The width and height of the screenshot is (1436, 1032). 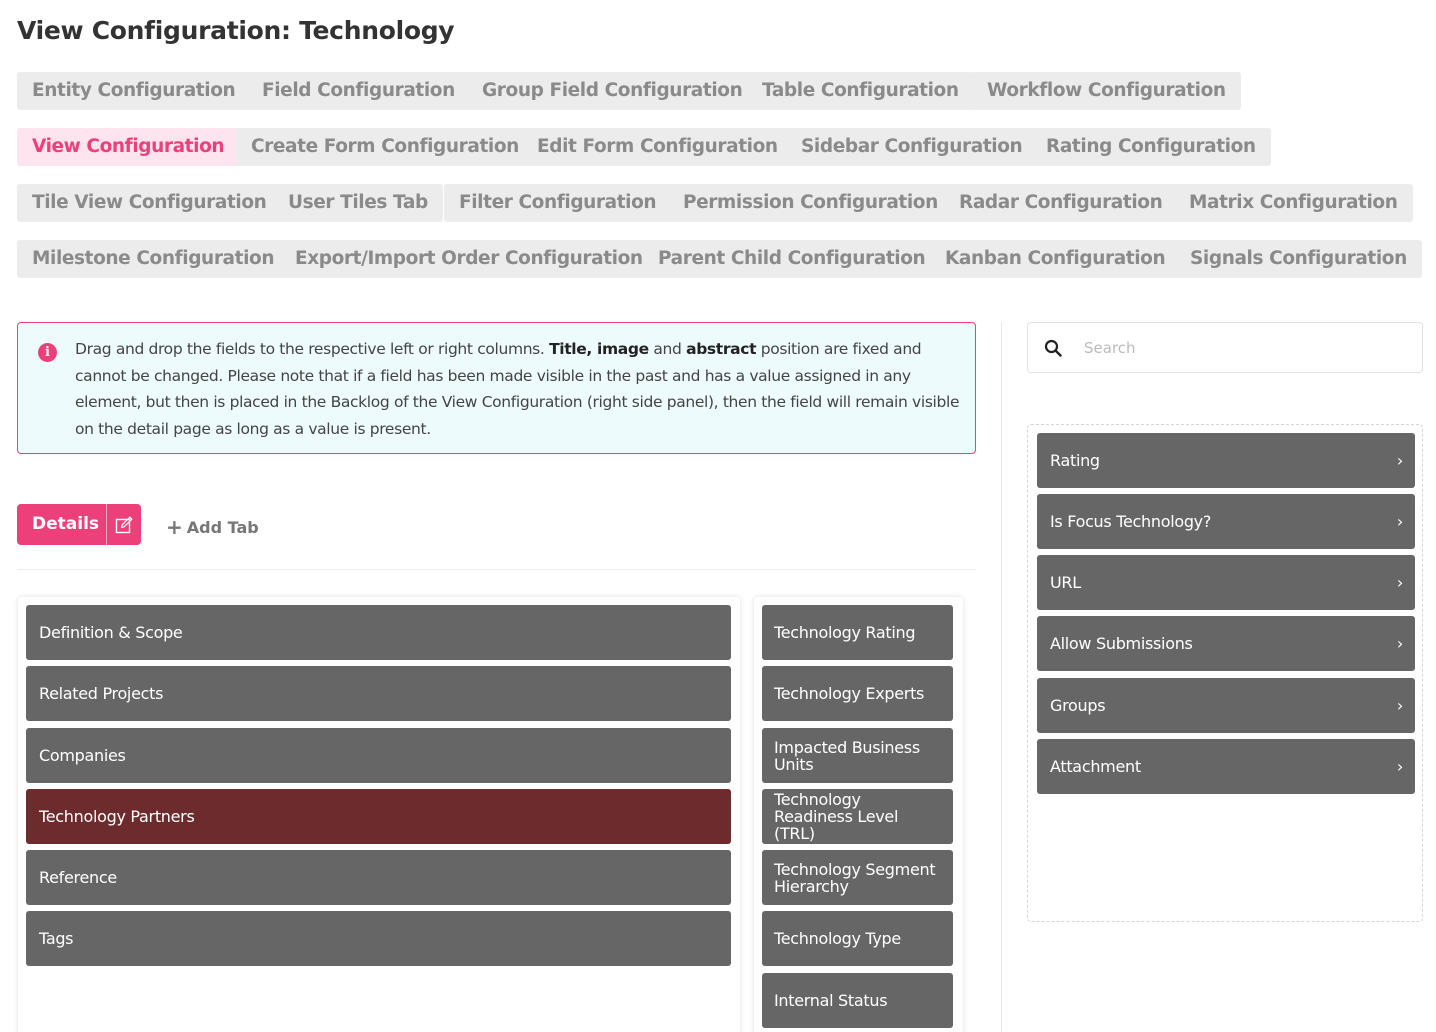 I want to click on field-tags: Tags, so click(x=378, y=938).